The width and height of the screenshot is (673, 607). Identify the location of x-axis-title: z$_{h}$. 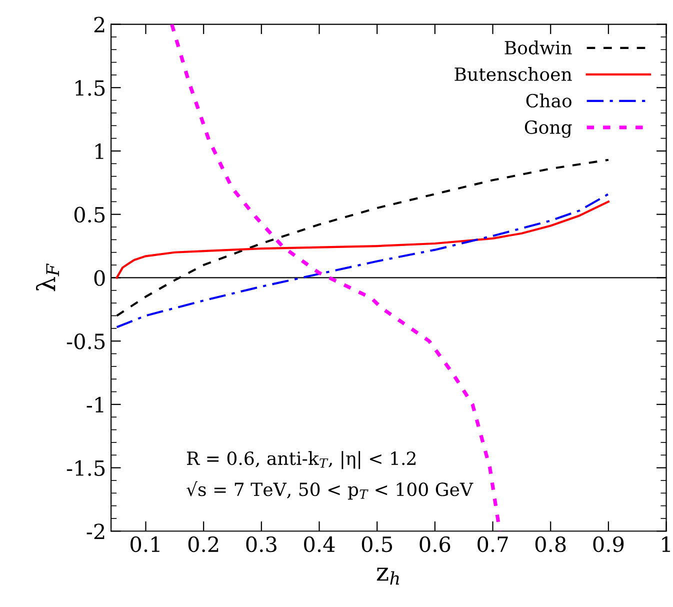
(387, 576).